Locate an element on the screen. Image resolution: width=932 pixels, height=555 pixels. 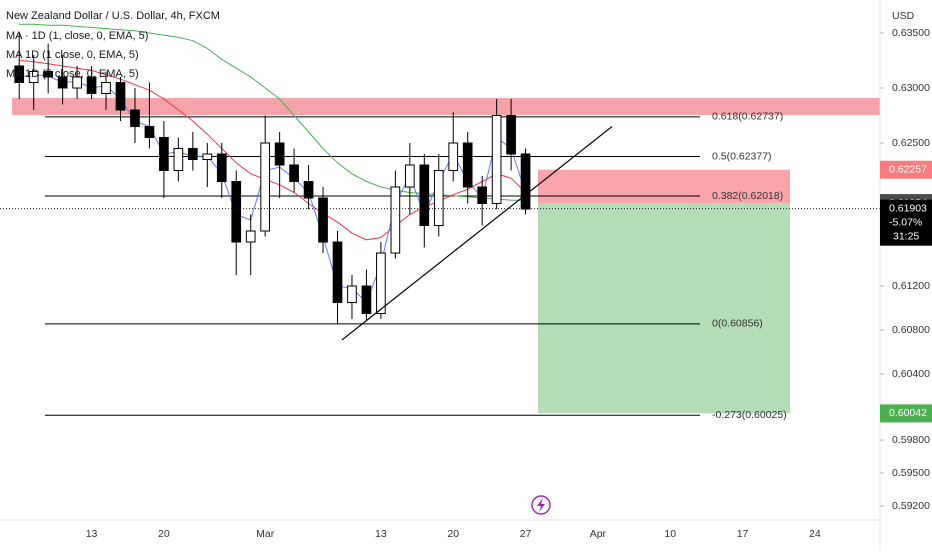
x-tick-label: Apr is located at coordinates (598, 534).